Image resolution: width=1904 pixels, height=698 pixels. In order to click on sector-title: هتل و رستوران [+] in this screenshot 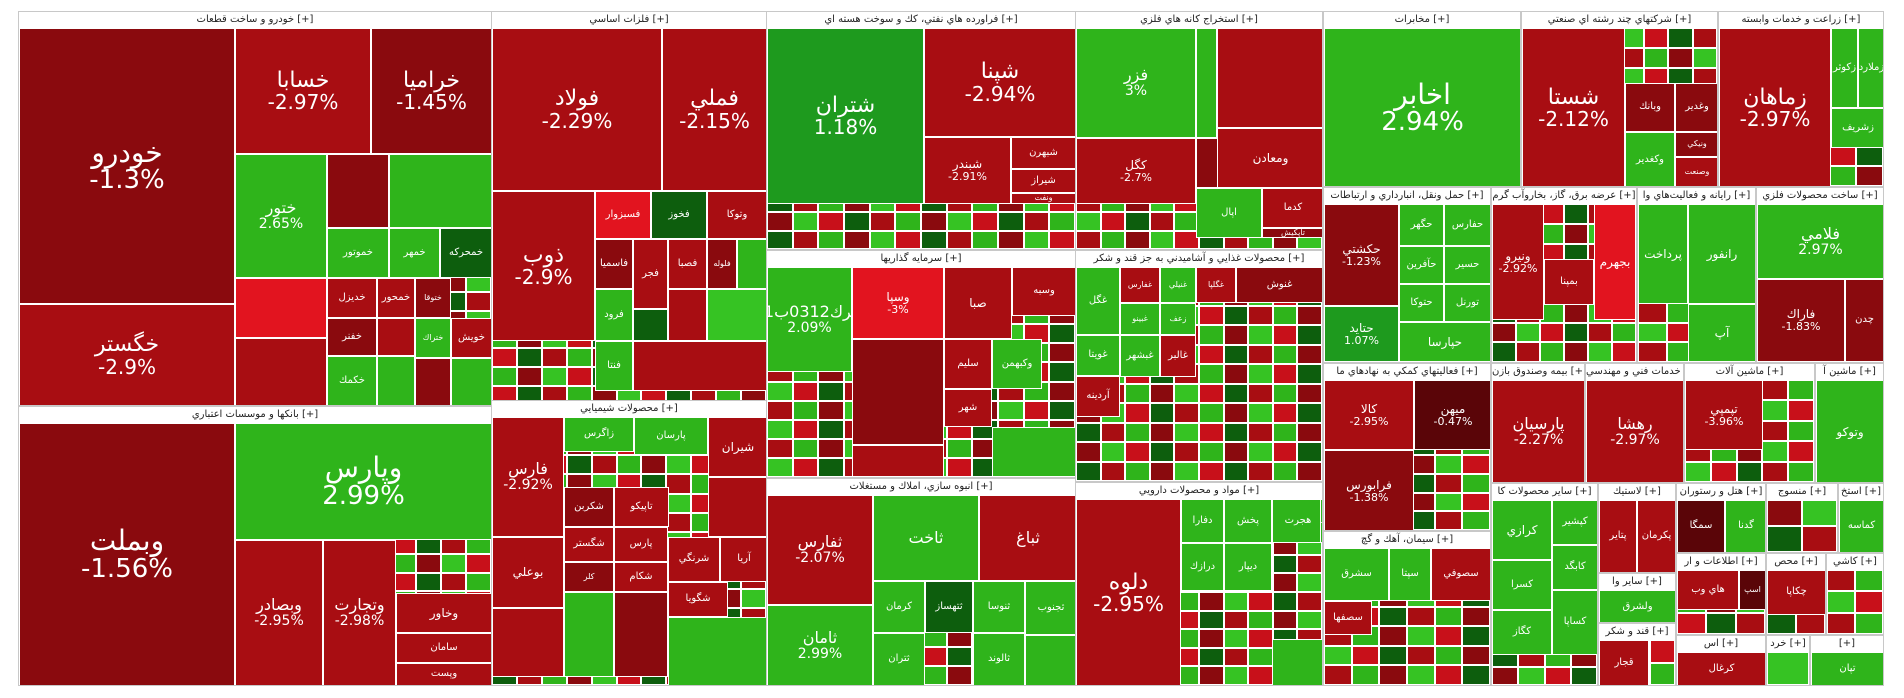, I will do `click(1721, 492)`.